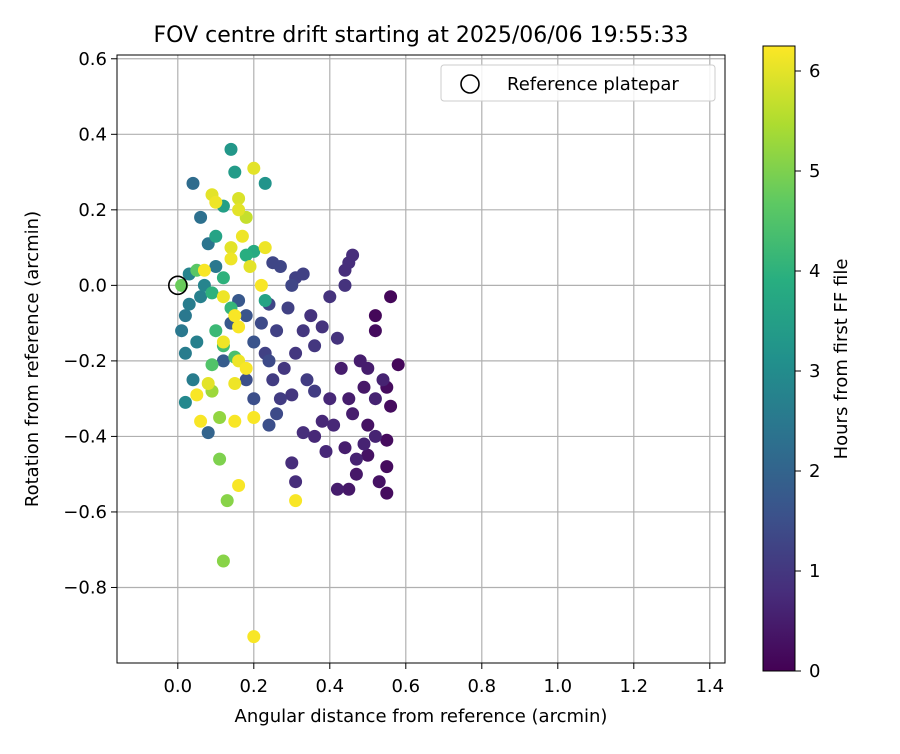 This screenshot has width=900, height=754. I want to click on y-tick-label: −0.6, so click(85, 512).